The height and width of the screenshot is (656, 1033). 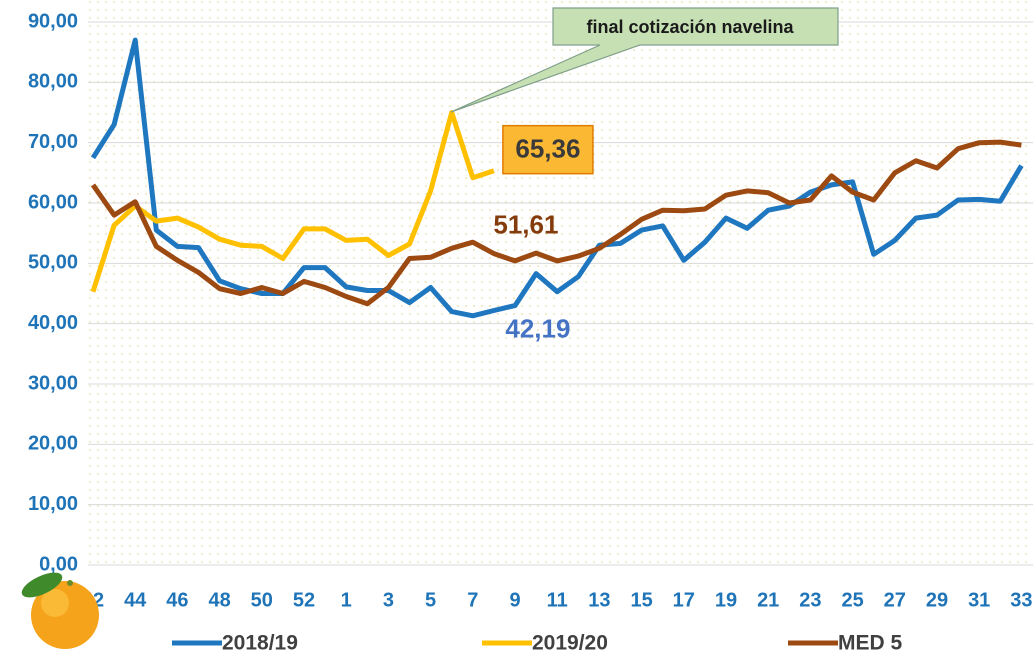 What do you see at coordinates (768, 600) in the screenshot?
I see `x-tick-label: 21` at bounding box center [768, 600].